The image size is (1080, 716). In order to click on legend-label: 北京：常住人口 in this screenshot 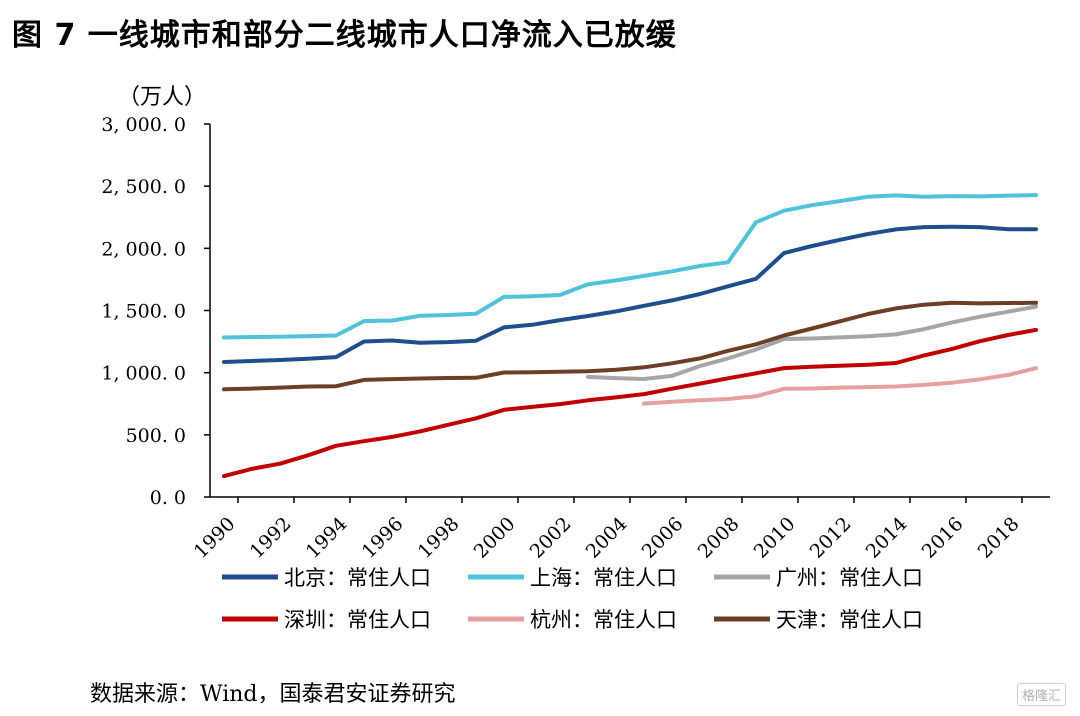, I will do `click(357, 578)`.